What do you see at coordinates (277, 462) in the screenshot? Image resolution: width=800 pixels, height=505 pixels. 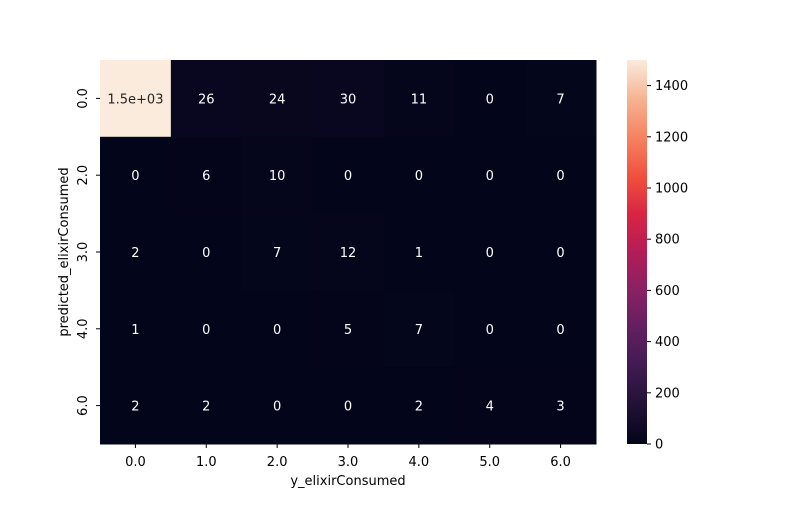 I see `x-tick-label: 2.0` at bounding box center [277, 462].